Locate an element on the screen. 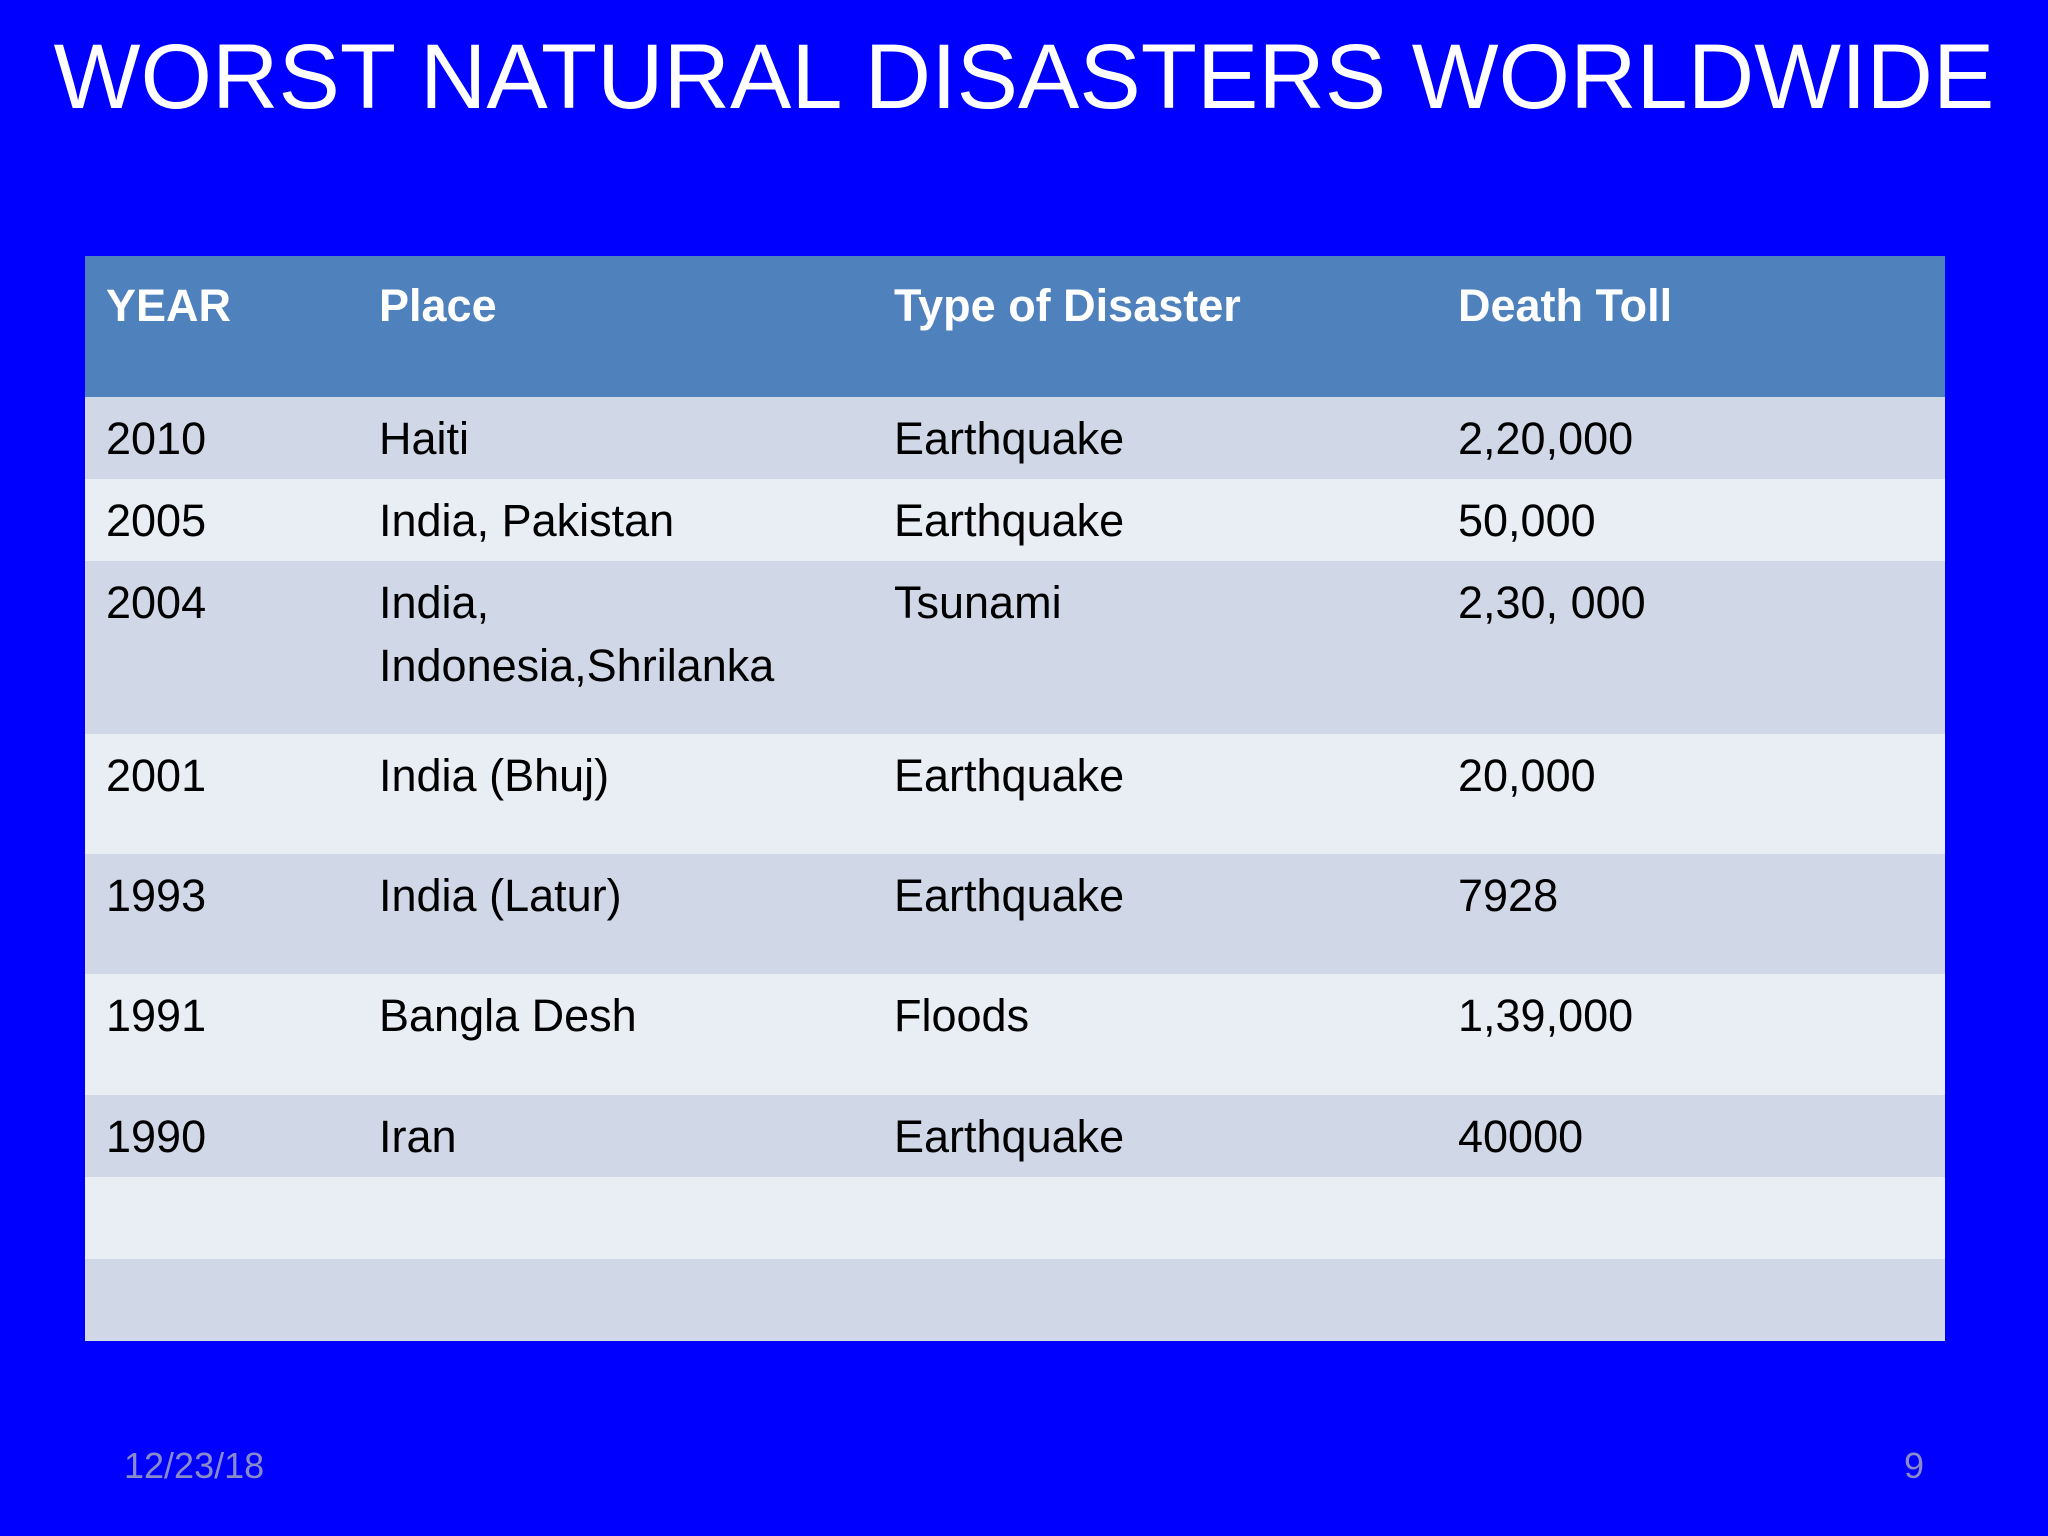 The height and width of the screenshot is (1536, 2048). table-row: 1990 Iran Earthquake 40000 is located at coordinates (1015, 1136).